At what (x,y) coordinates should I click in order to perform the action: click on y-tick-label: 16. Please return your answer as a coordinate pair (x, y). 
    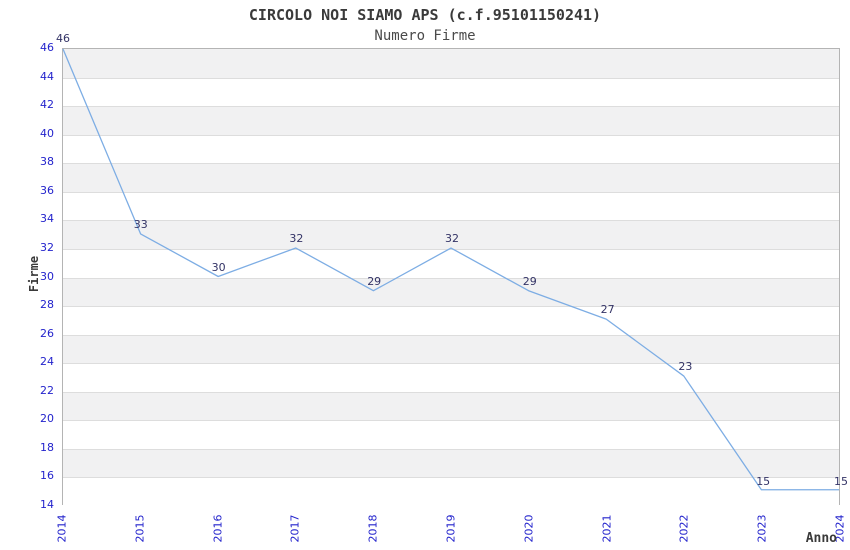
    Looking at the image, I should click on (47, 476).